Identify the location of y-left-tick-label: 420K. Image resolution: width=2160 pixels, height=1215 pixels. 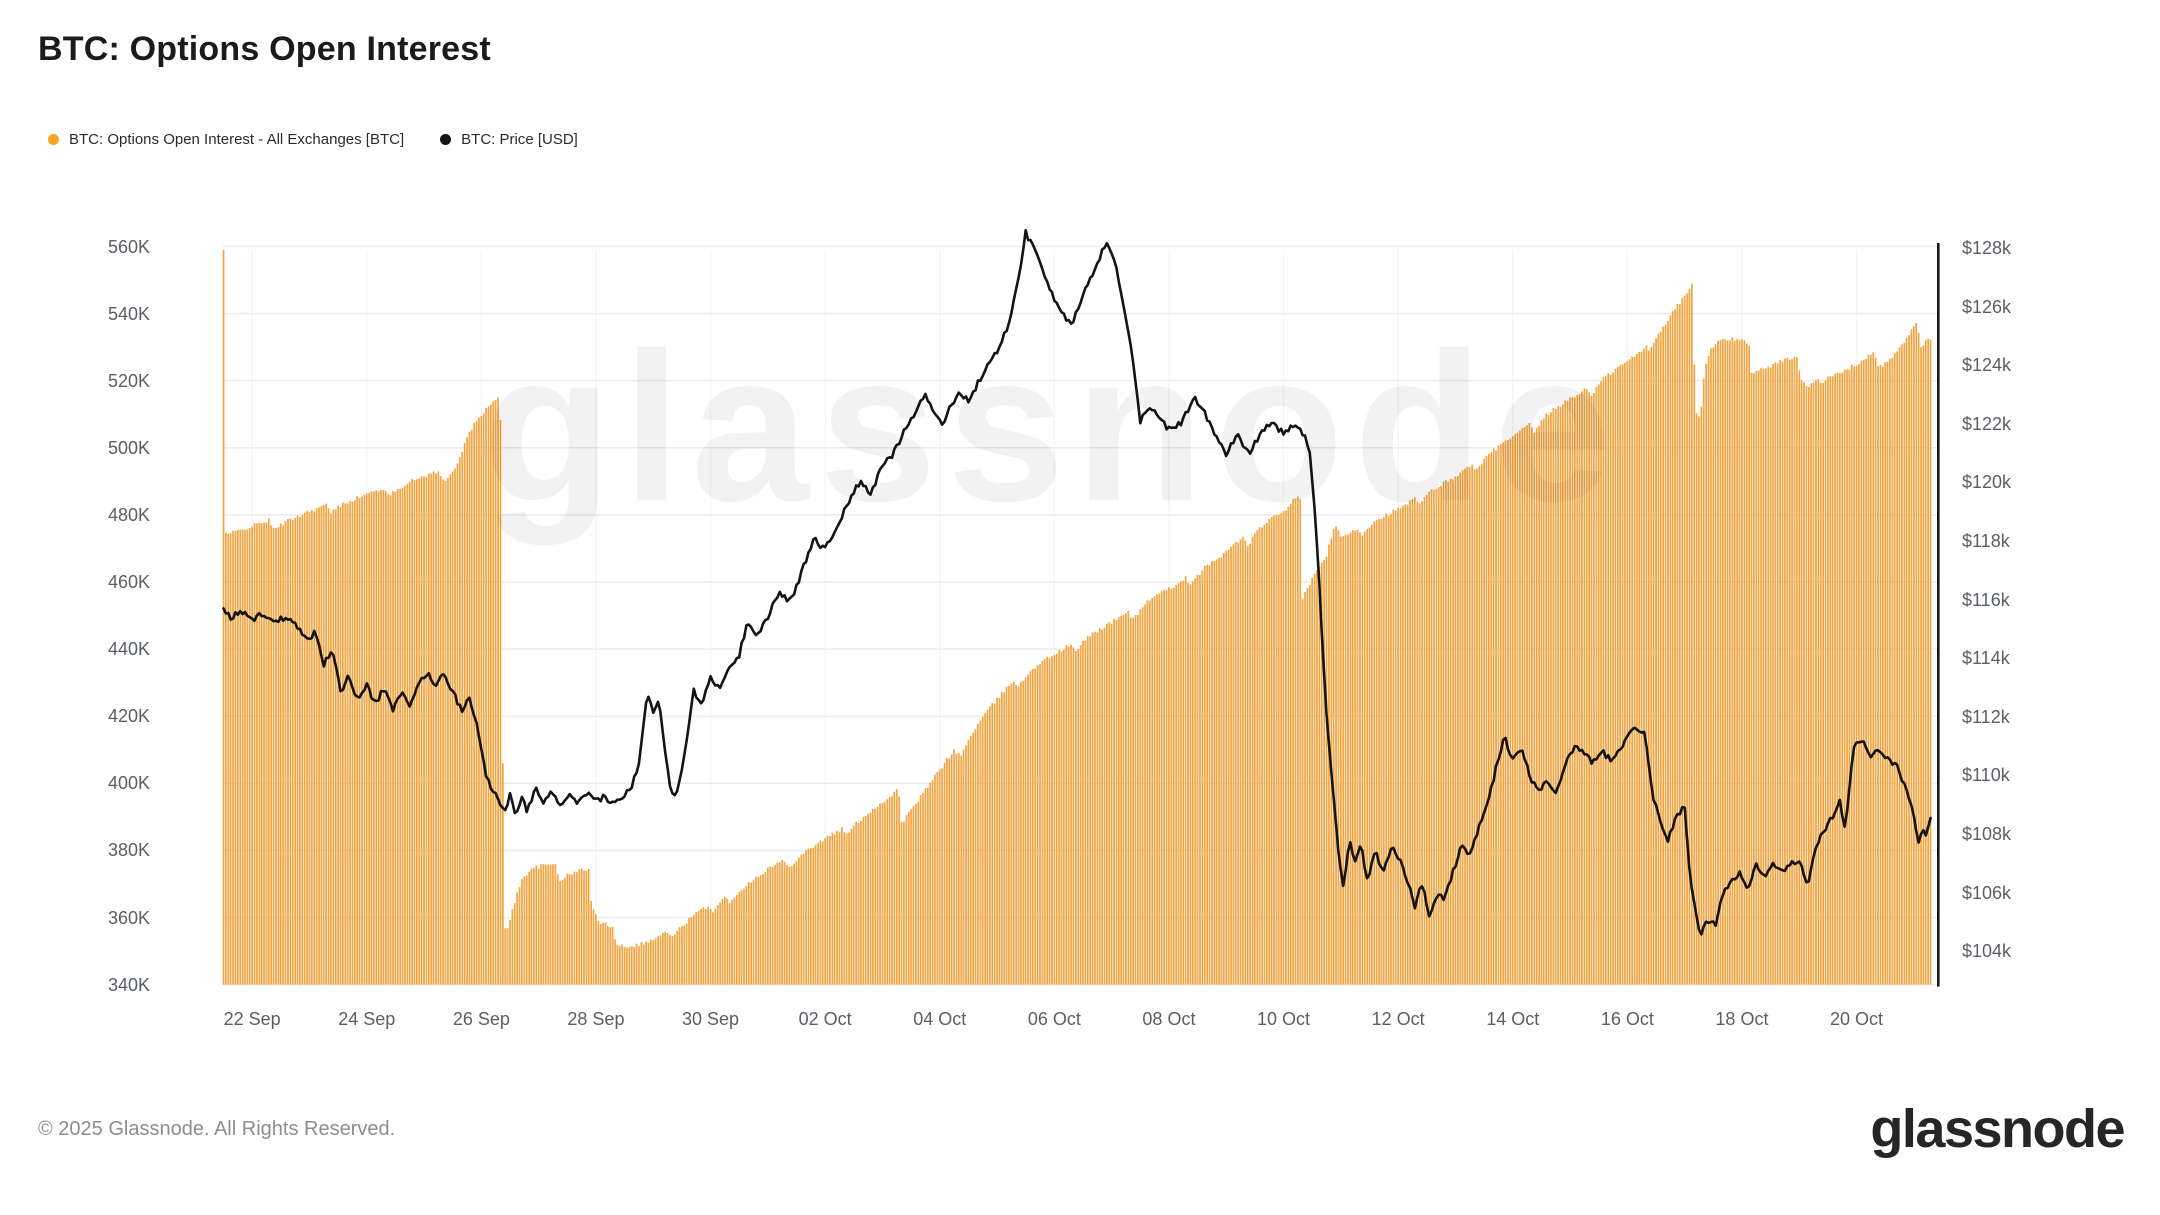
(128, 716).